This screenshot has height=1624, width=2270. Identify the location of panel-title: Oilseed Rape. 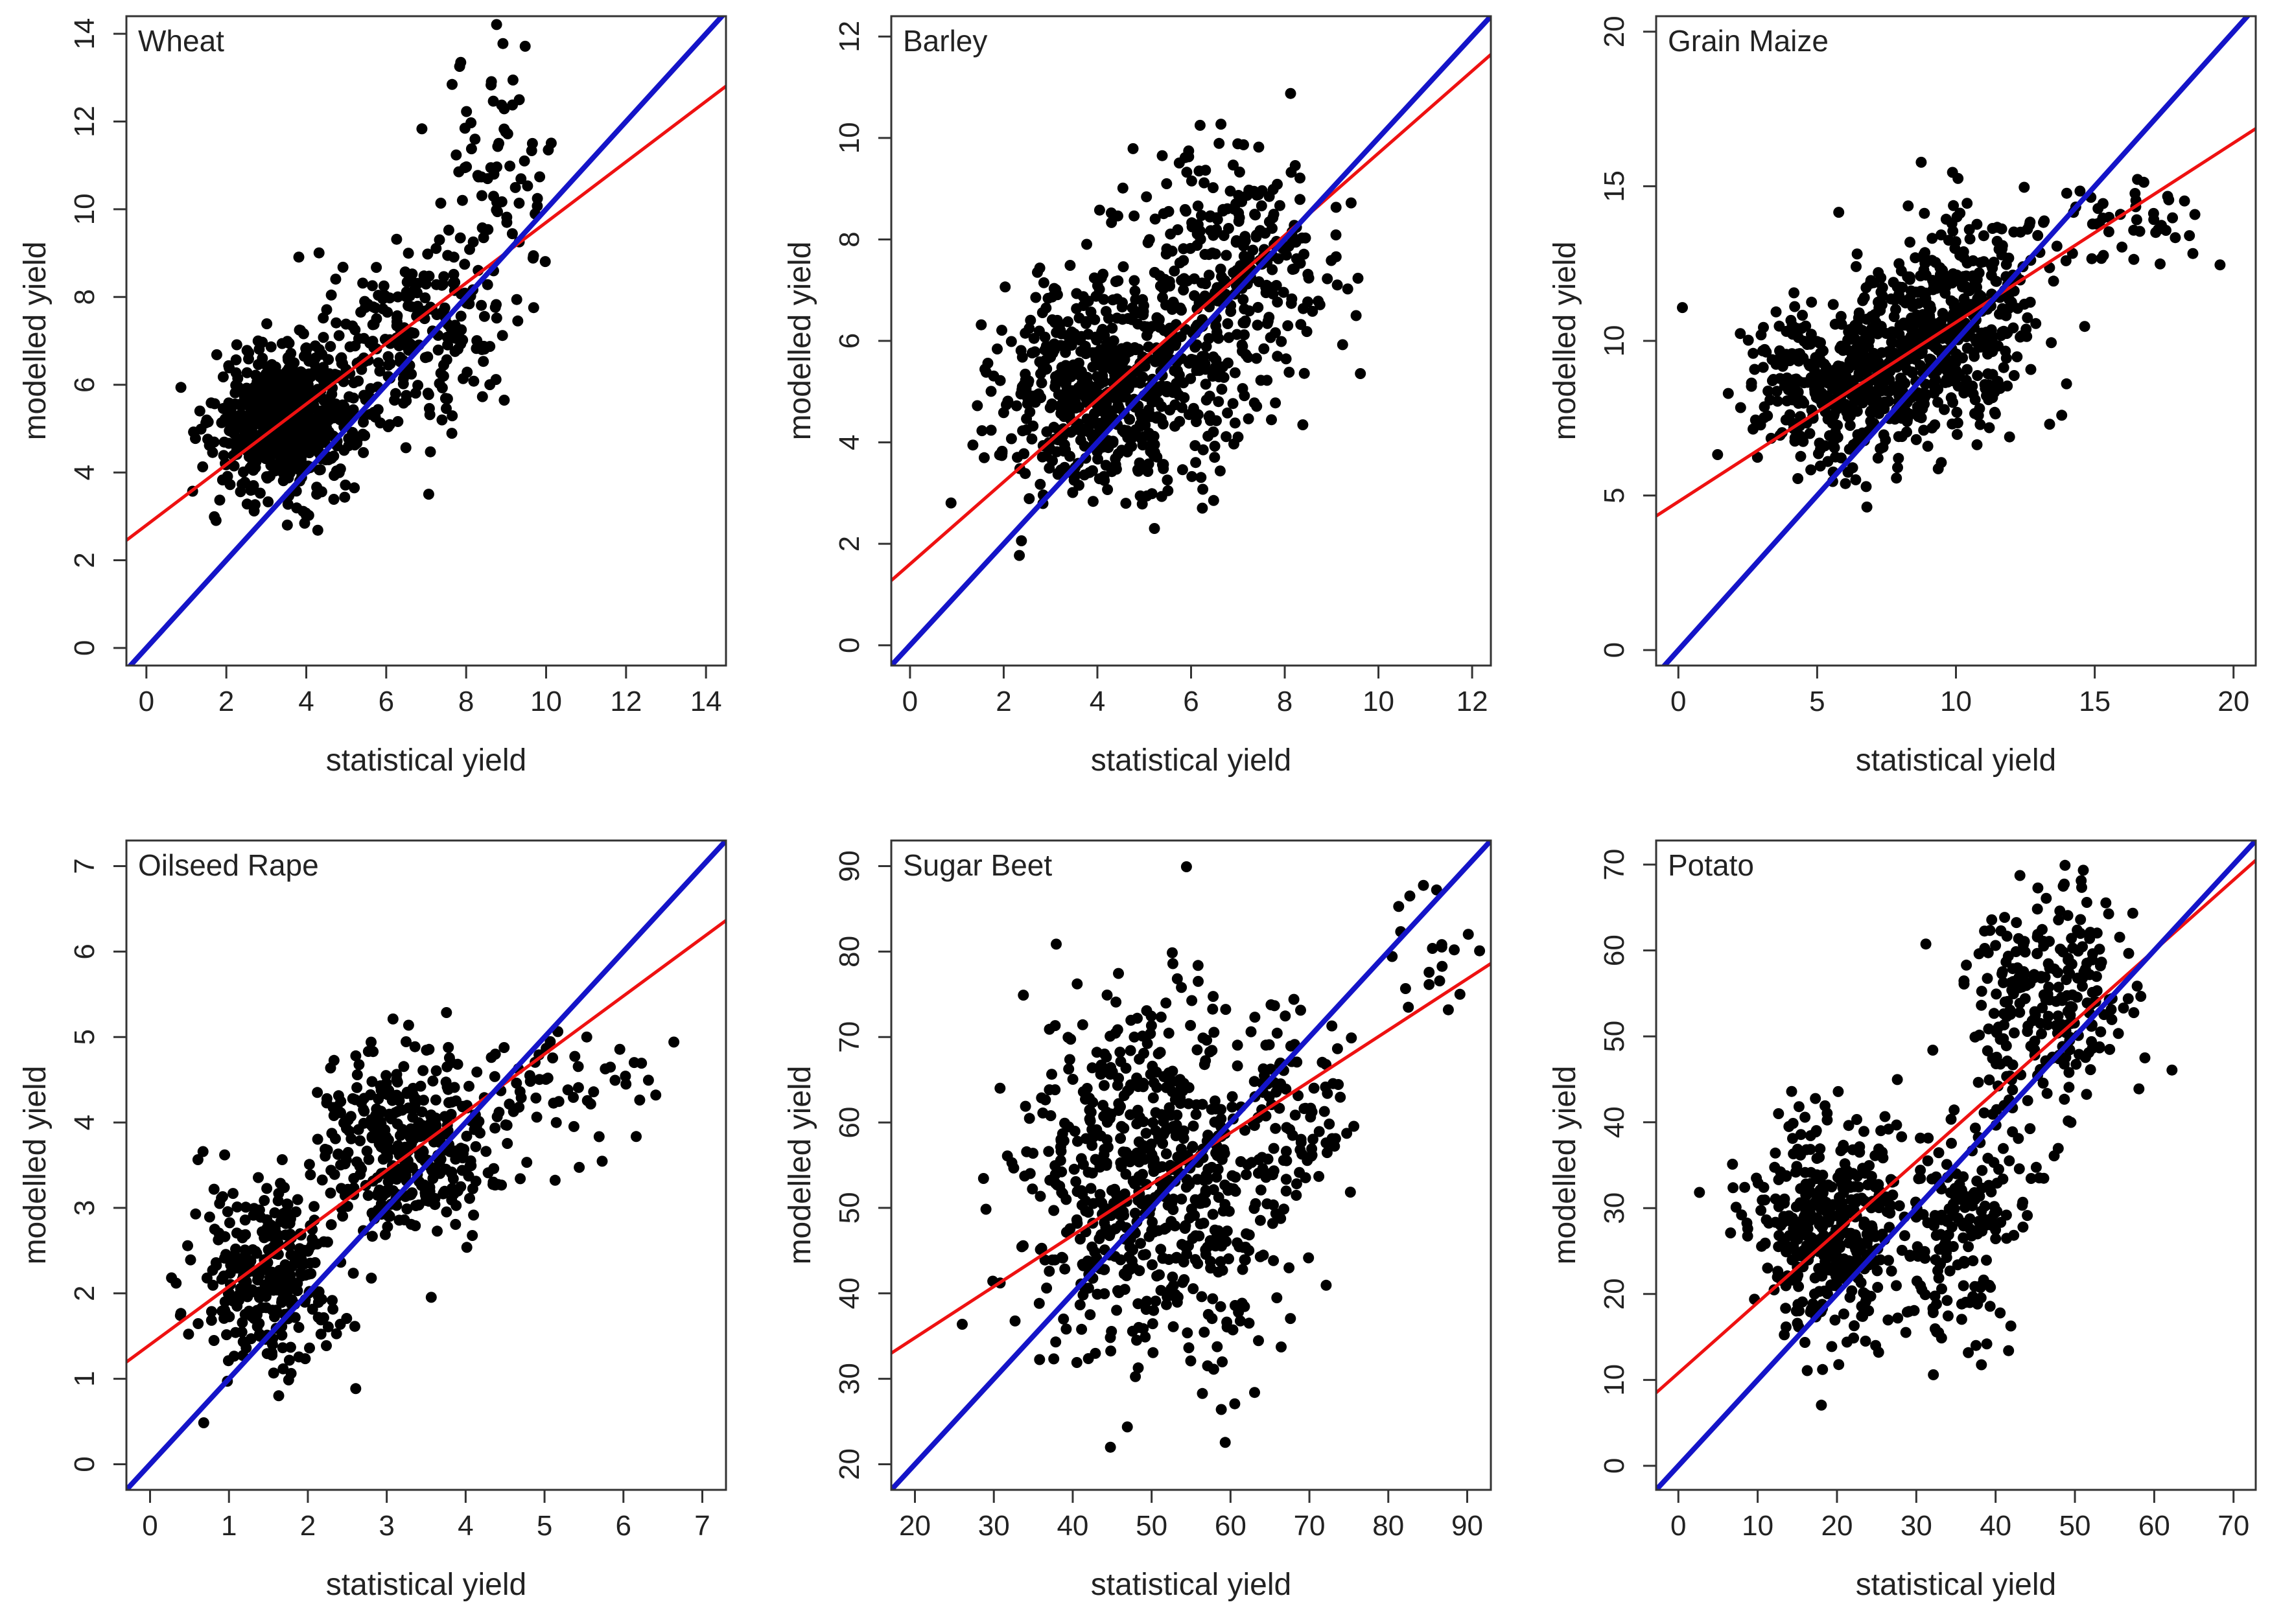
(229, 865).